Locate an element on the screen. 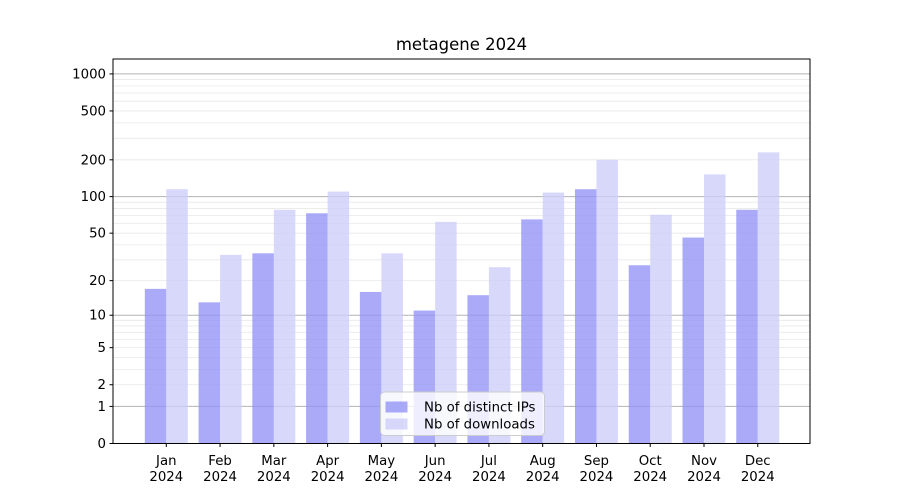  y-tick-label: 2 is located at coordinates (102, 385).